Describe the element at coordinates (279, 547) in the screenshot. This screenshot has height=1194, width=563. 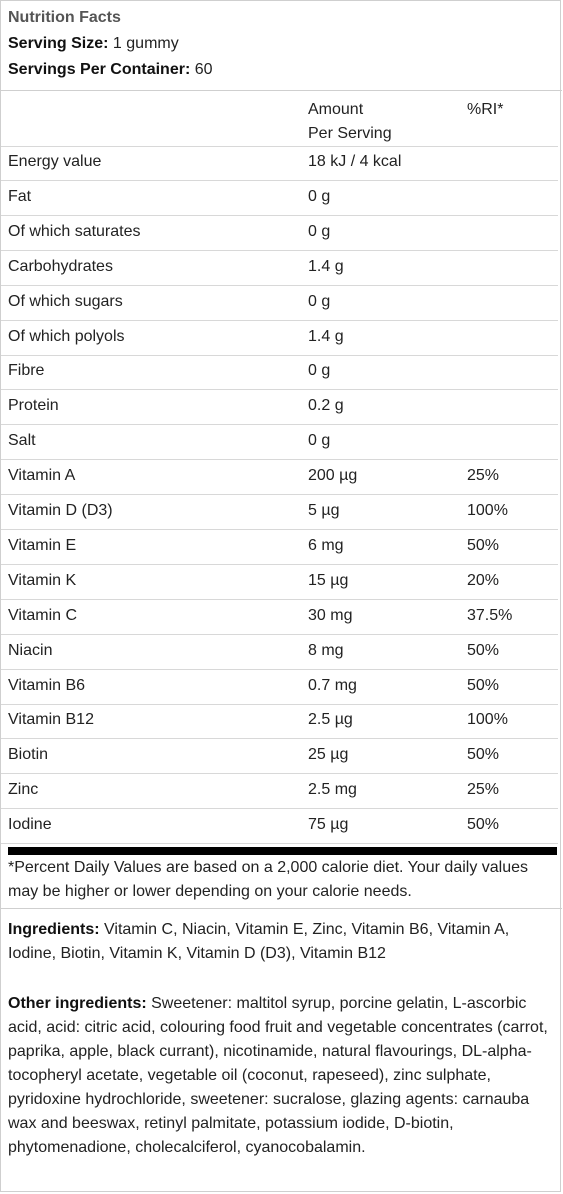
I see `table-row: Vitamin E 6 mg 50%` at that location.